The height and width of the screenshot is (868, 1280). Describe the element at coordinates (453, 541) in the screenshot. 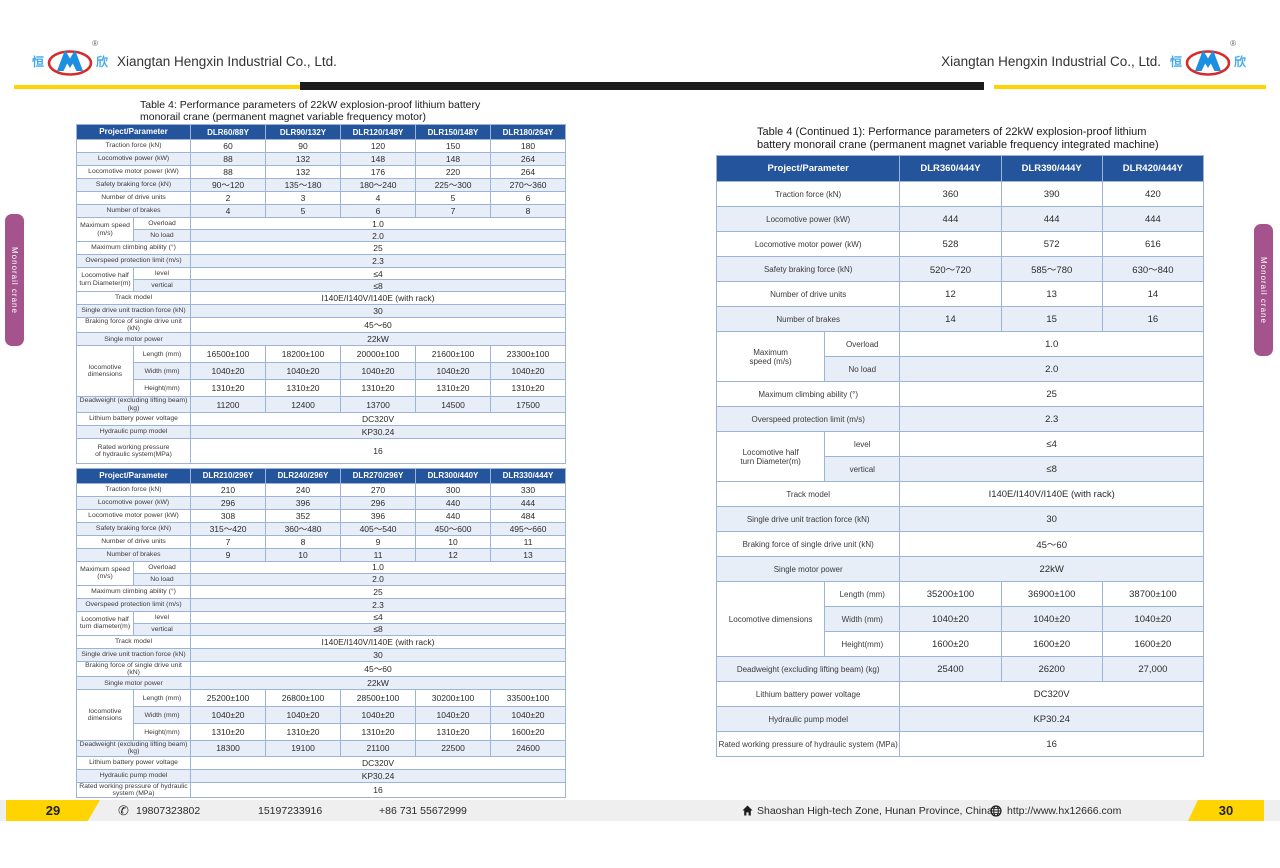

I see `table-cell: 10` at that location.